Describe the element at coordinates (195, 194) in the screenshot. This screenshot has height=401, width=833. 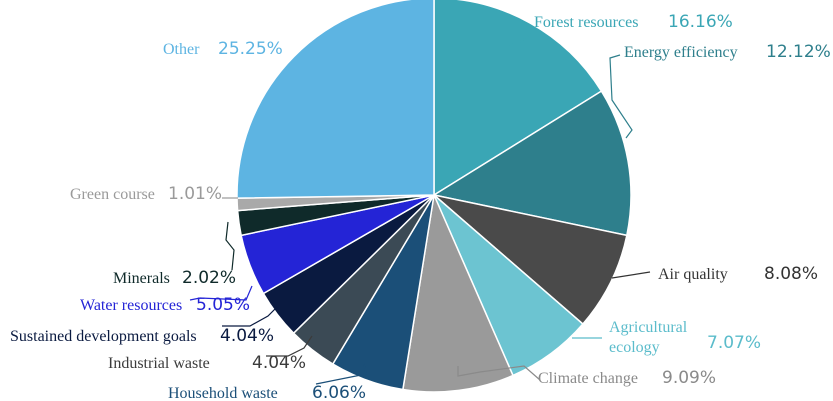
I see `slice-value-green-course: 1.01%` at that location.